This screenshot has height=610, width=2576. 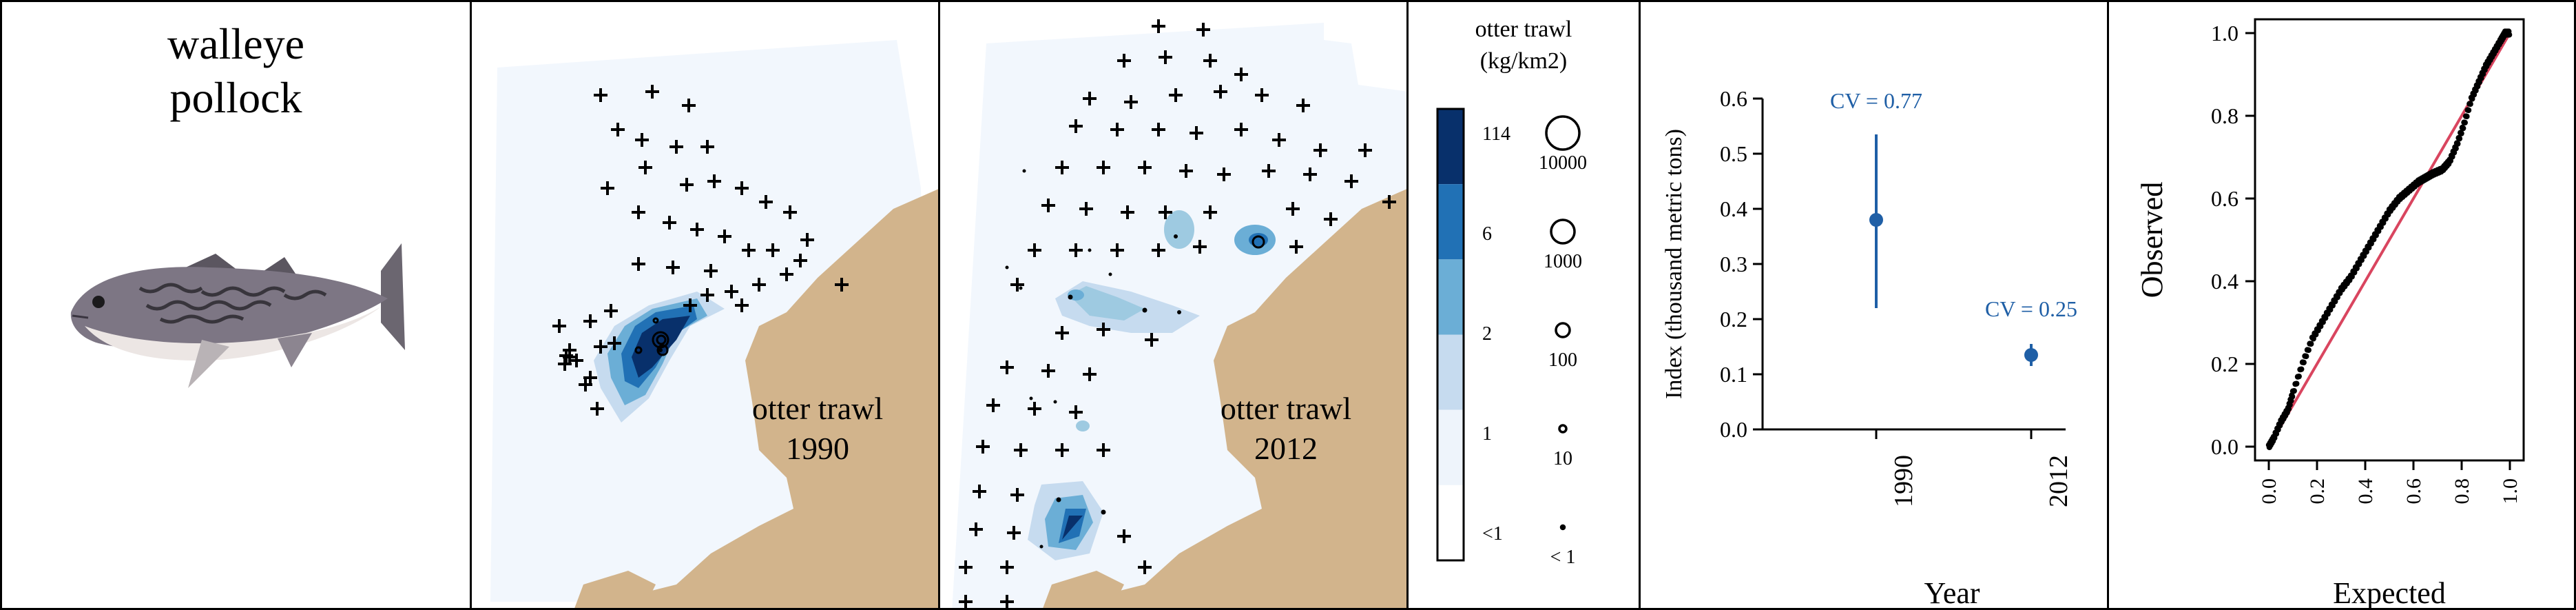 I want to click on x-tick-label: 0.2, so click(x=2317, y=491).